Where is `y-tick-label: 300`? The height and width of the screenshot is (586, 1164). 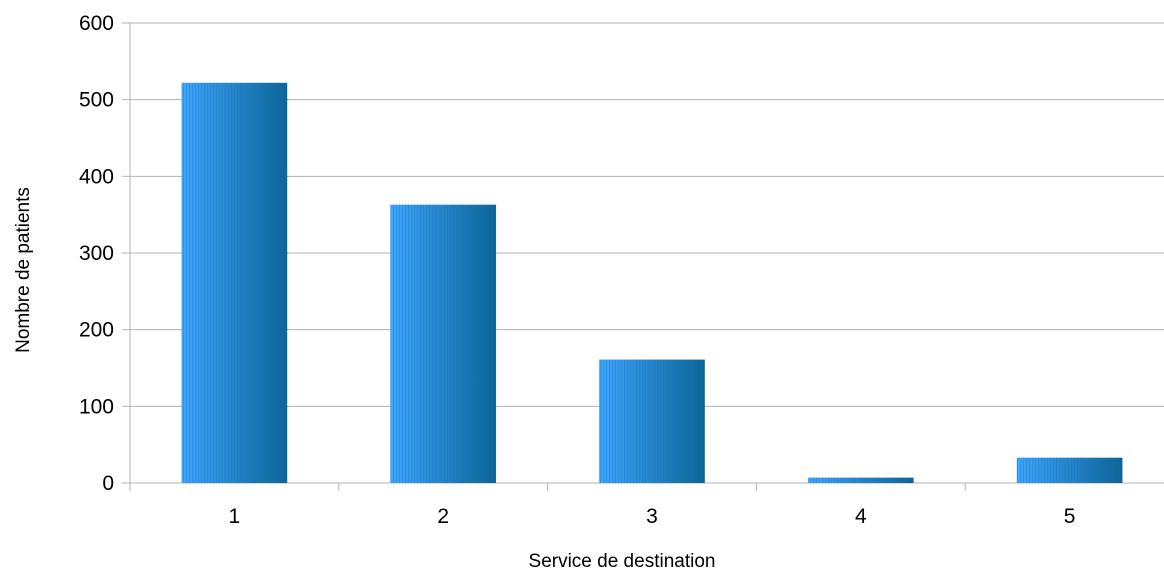
y-tick-label: 300 is located at coordinates (96, 253).